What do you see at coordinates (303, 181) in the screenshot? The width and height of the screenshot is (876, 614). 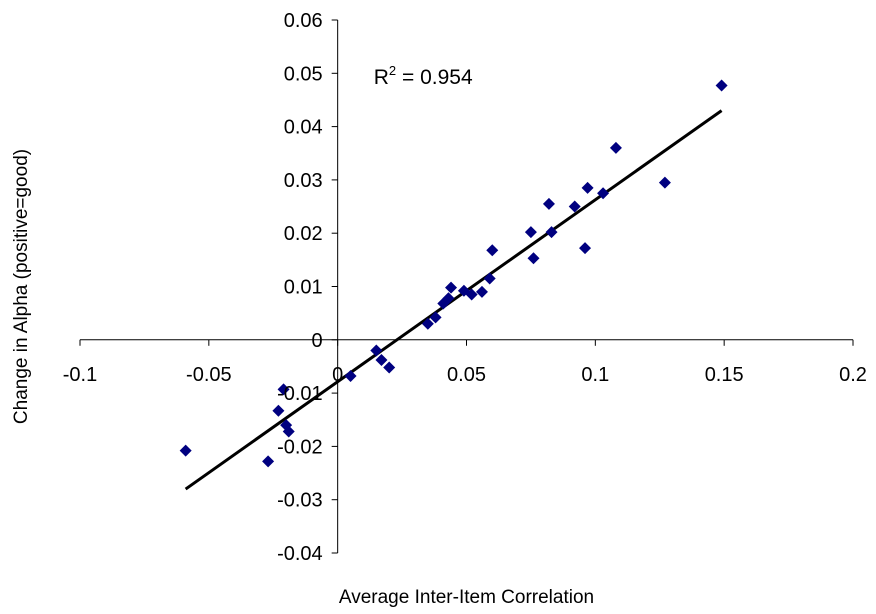 I see `y-tick-label: 0.03` at bounding box center [303, 181].